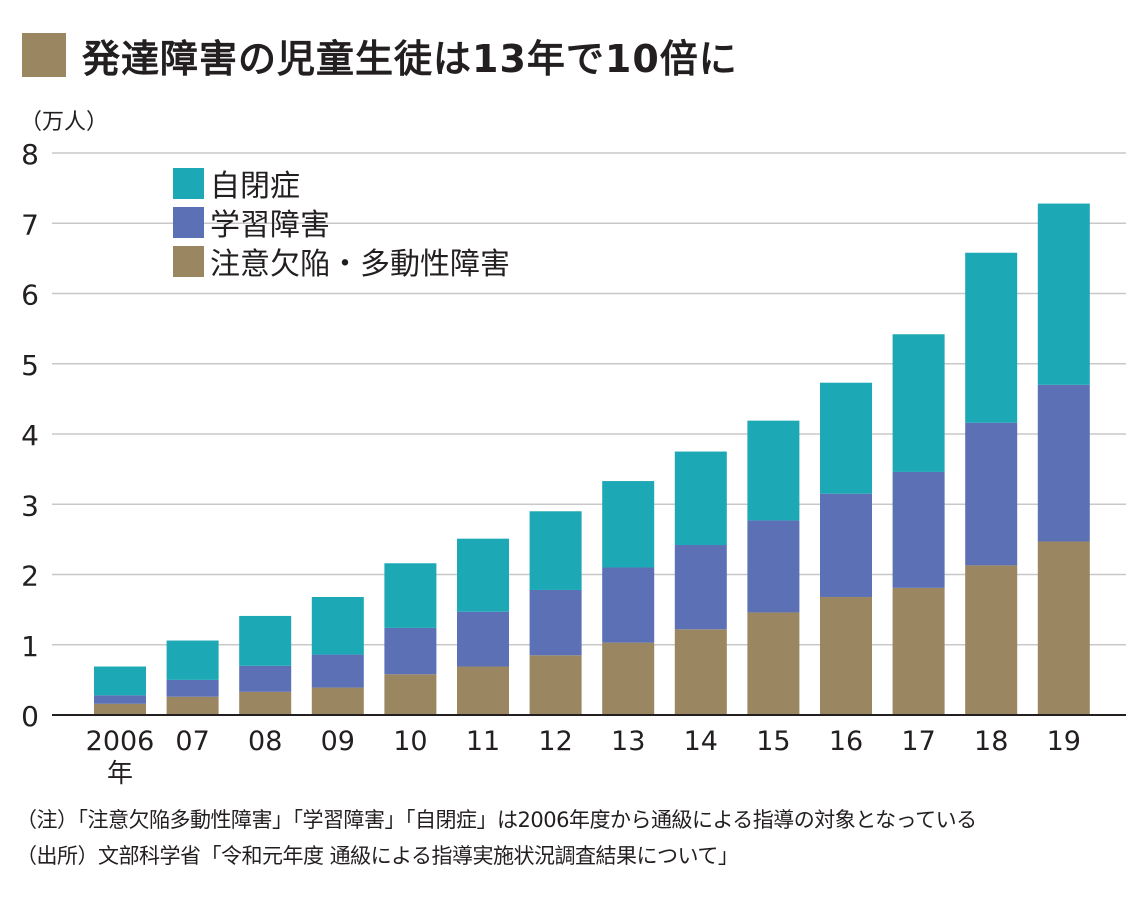 The width and height of the screenshot is (1140, 912). Describe the element at coordinates (773, 741) in the screenshot. I see `x-tick-label: 15` at that location.